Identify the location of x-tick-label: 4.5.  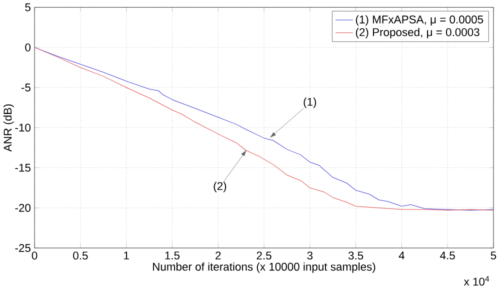
(447, 256).